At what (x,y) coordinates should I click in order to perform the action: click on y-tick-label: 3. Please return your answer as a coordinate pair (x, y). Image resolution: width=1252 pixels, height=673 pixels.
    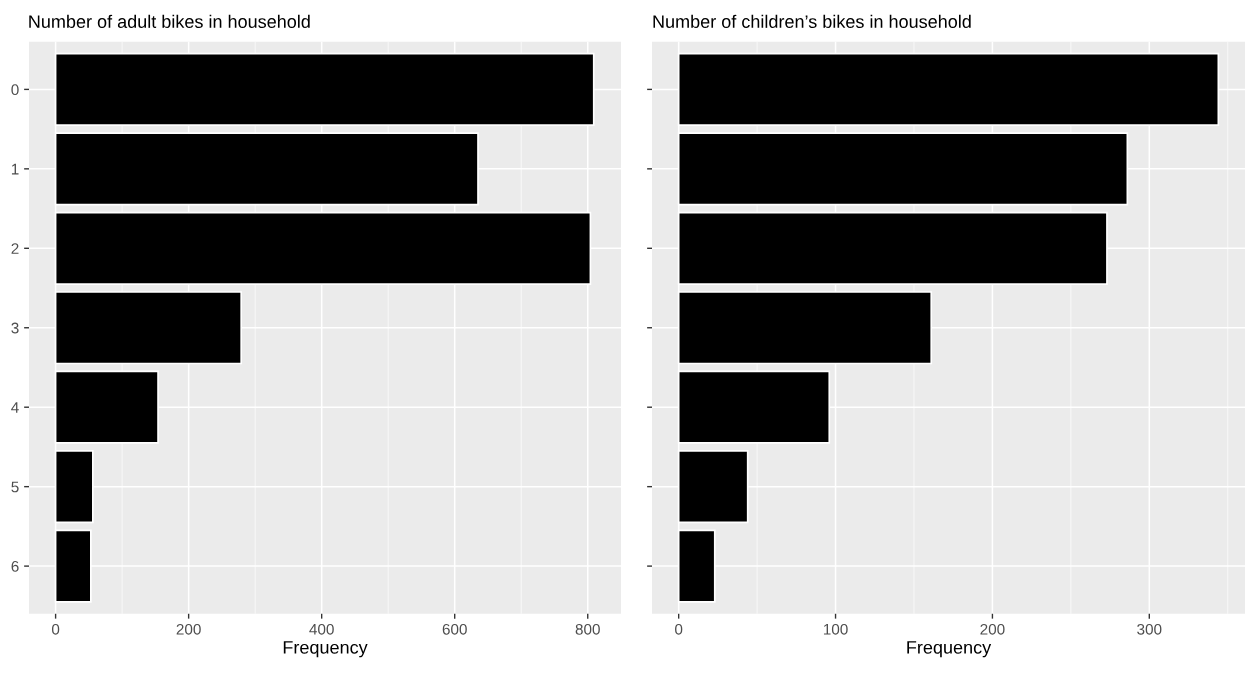
    Looking at the image, I should click on (15, 328).